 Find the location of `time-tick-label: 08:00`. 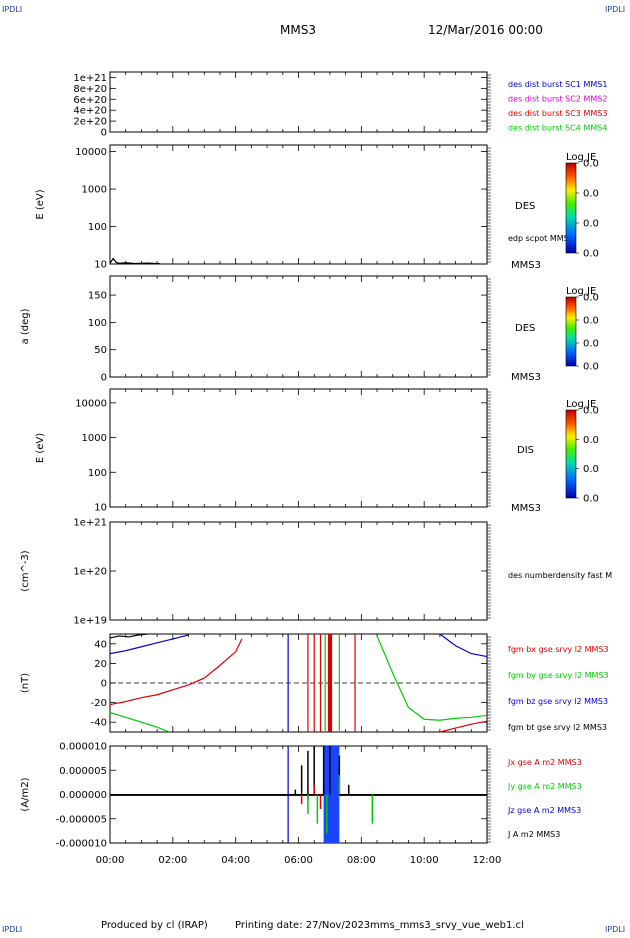

time-tick-label: 08:00 is located at coordinates (361, 860).